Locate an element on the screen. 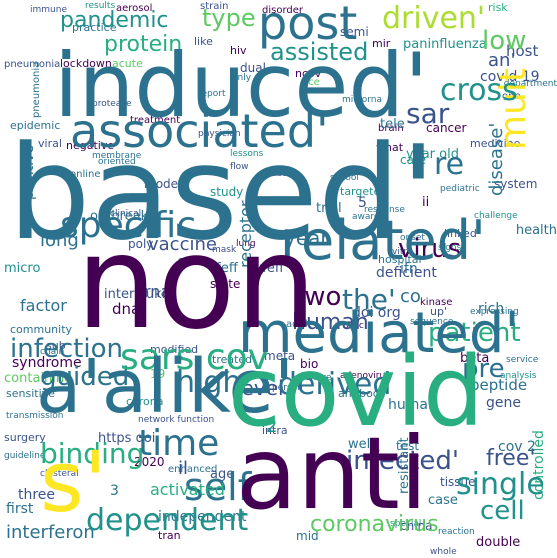 The height and width of the screenshot is (558, 557). word-department: department is located at coordinates (530, 84).